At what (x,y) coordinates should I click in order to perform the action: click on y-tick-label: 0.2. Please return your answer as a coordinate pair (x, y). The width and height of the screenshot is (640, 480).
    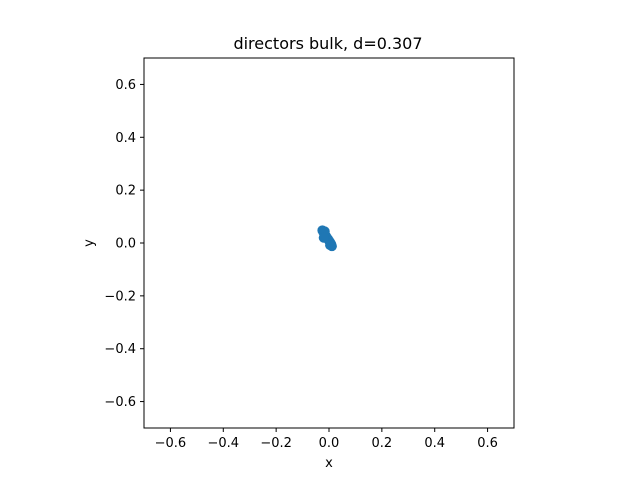
    Looking at the image, I should click on (125, 191).